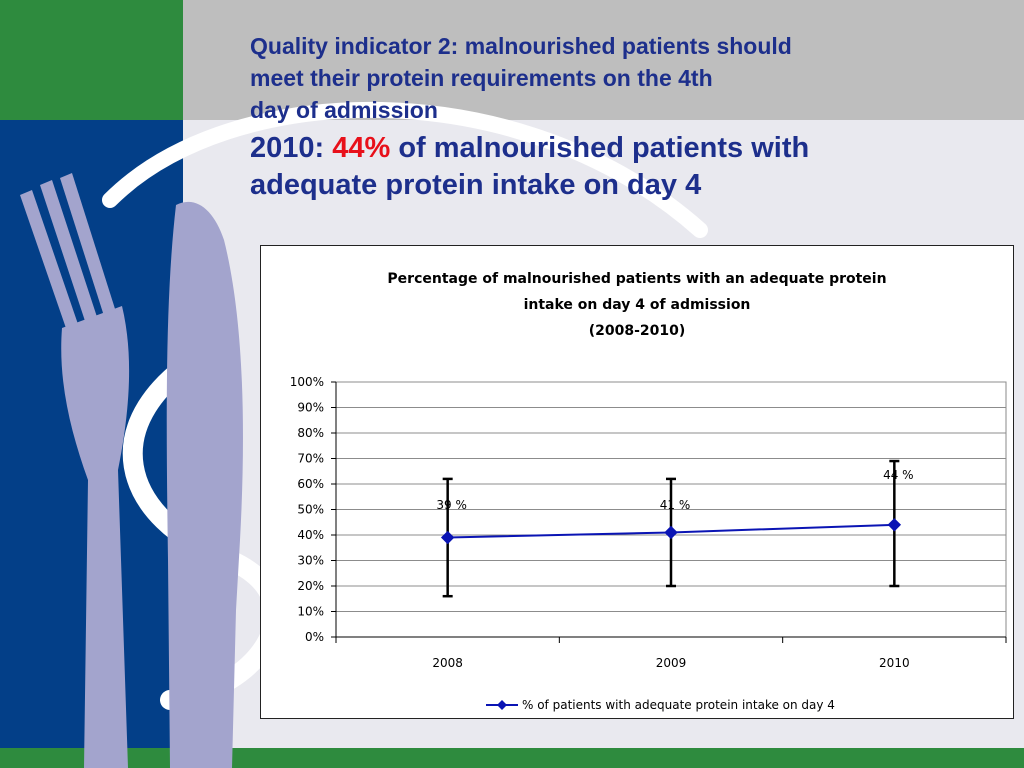 This screenshot has height=768, width=1024. Describe the element at coordinates (310, 433) in the screenshot. I see `y-tick-label: 80%` at that location.